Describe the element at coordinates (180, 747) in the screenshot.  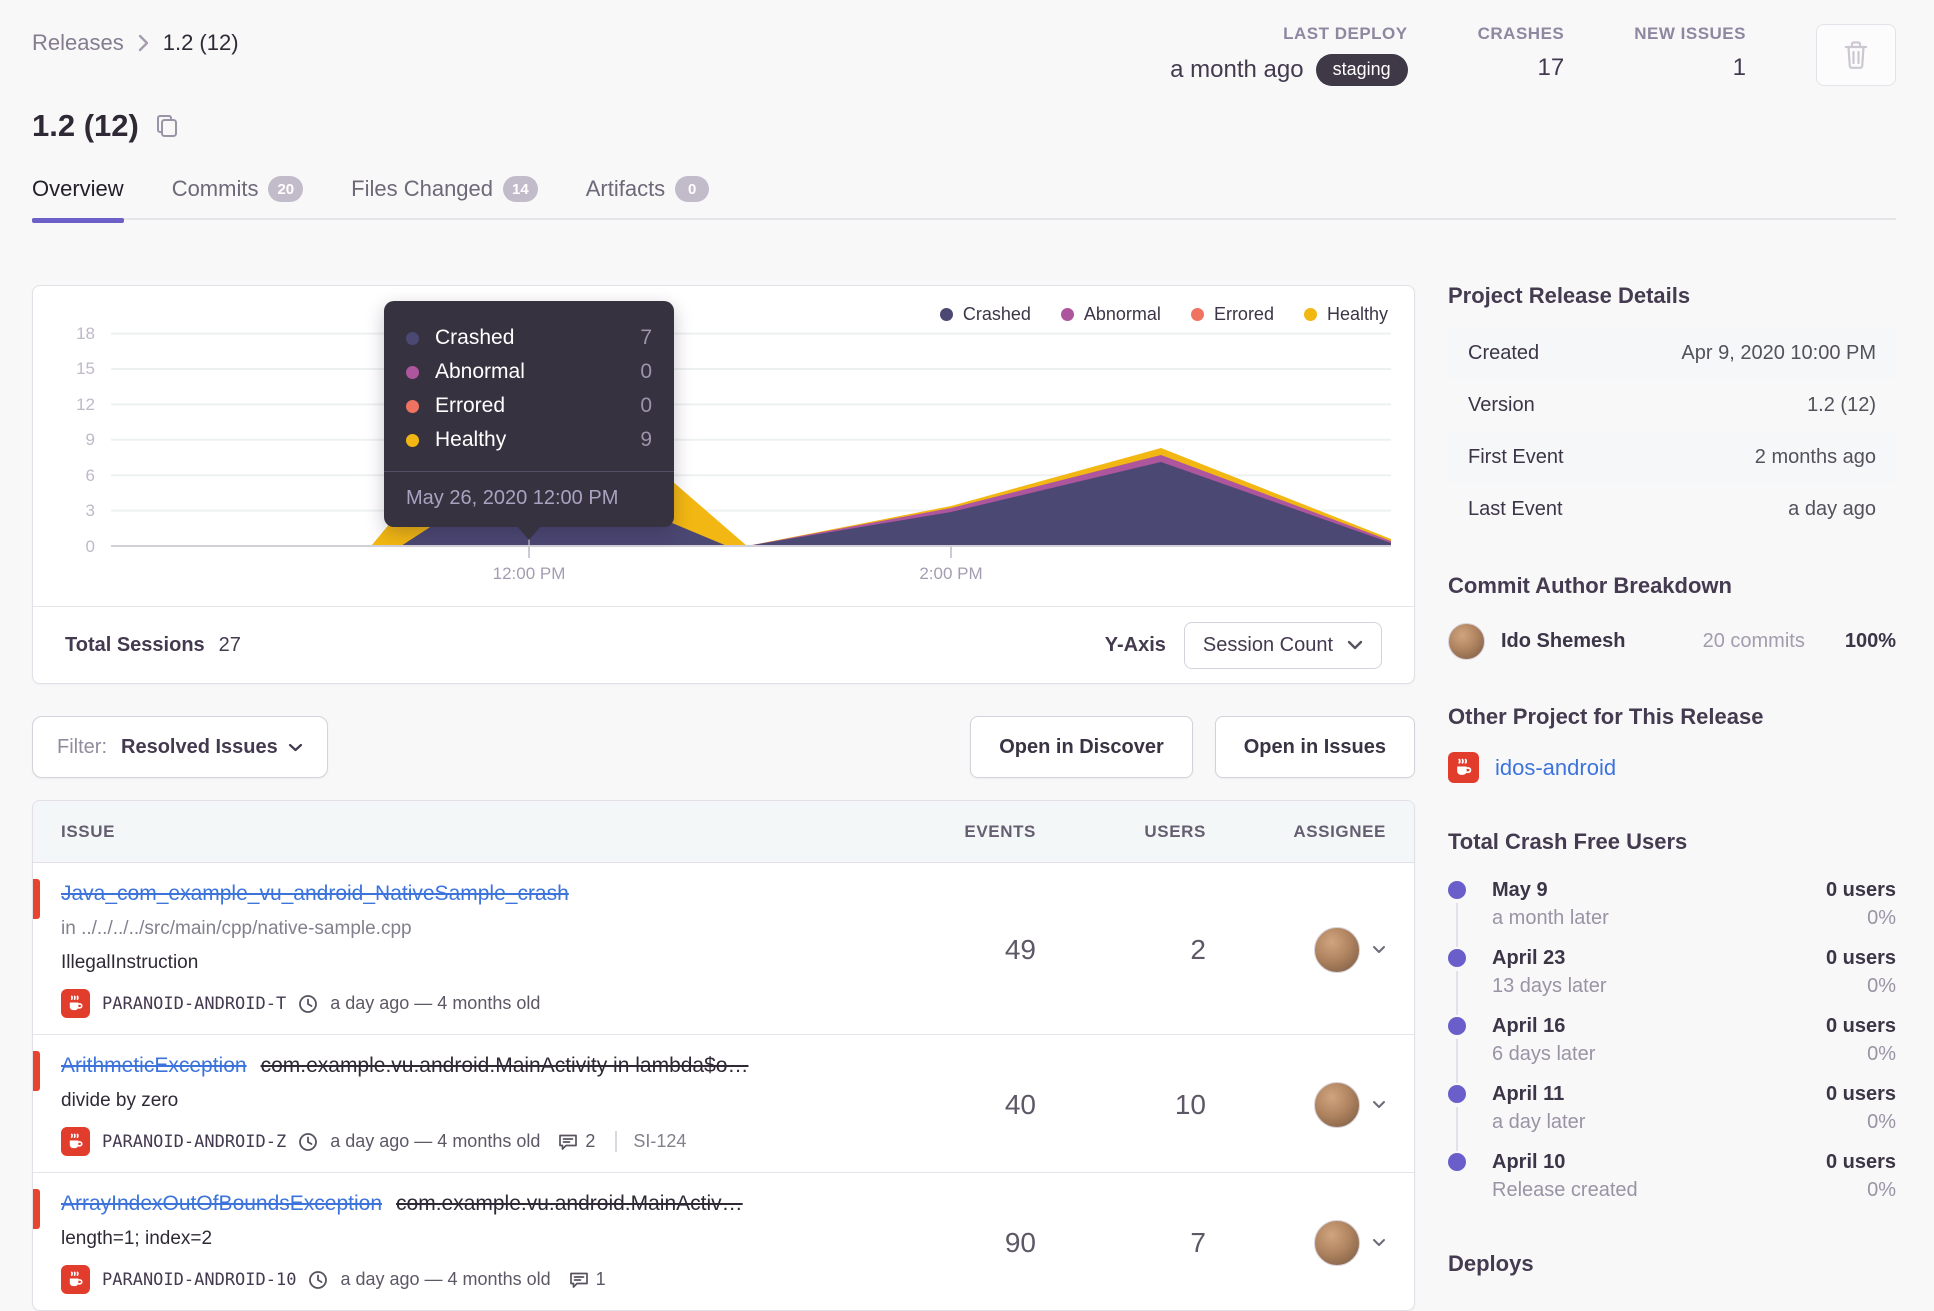
I see `issues-filter-dropdown: Filter: Resolved Issues` at that location.